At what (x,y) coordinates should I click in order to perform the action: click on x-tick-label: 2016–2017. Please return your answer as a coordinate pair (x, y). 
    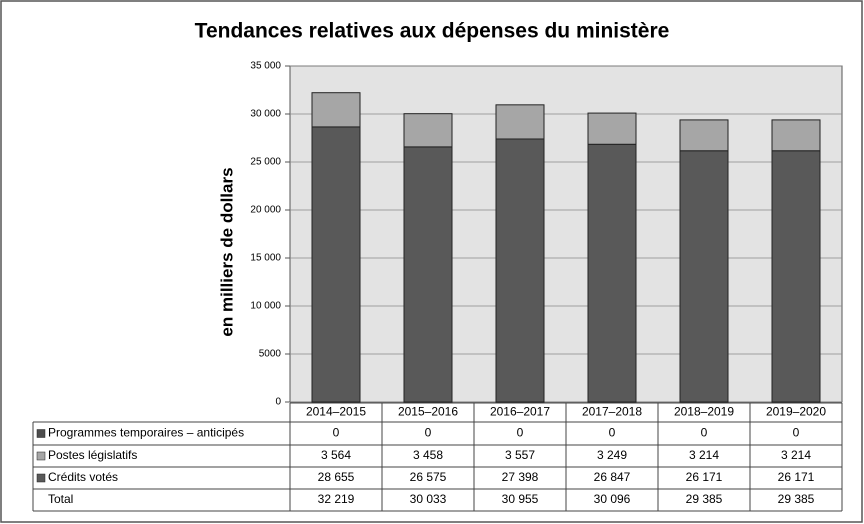
    Looking at the image, I should click on (520, 412).